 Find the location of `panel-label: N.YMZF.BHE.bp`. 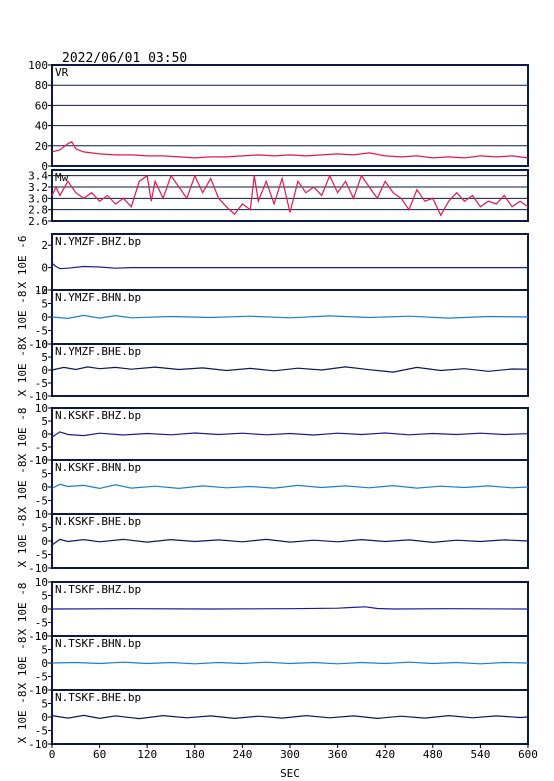

panel-label: N.YMZF.BHE.bp is located at coordinates (98, 351).